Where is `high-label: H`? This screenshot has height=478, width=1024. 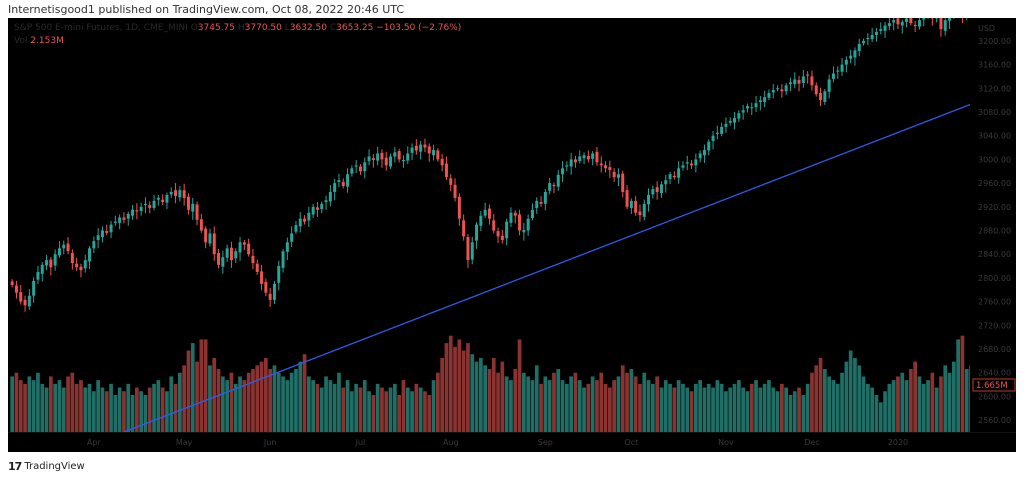
high-label: H is located at coordinates (241, 28).